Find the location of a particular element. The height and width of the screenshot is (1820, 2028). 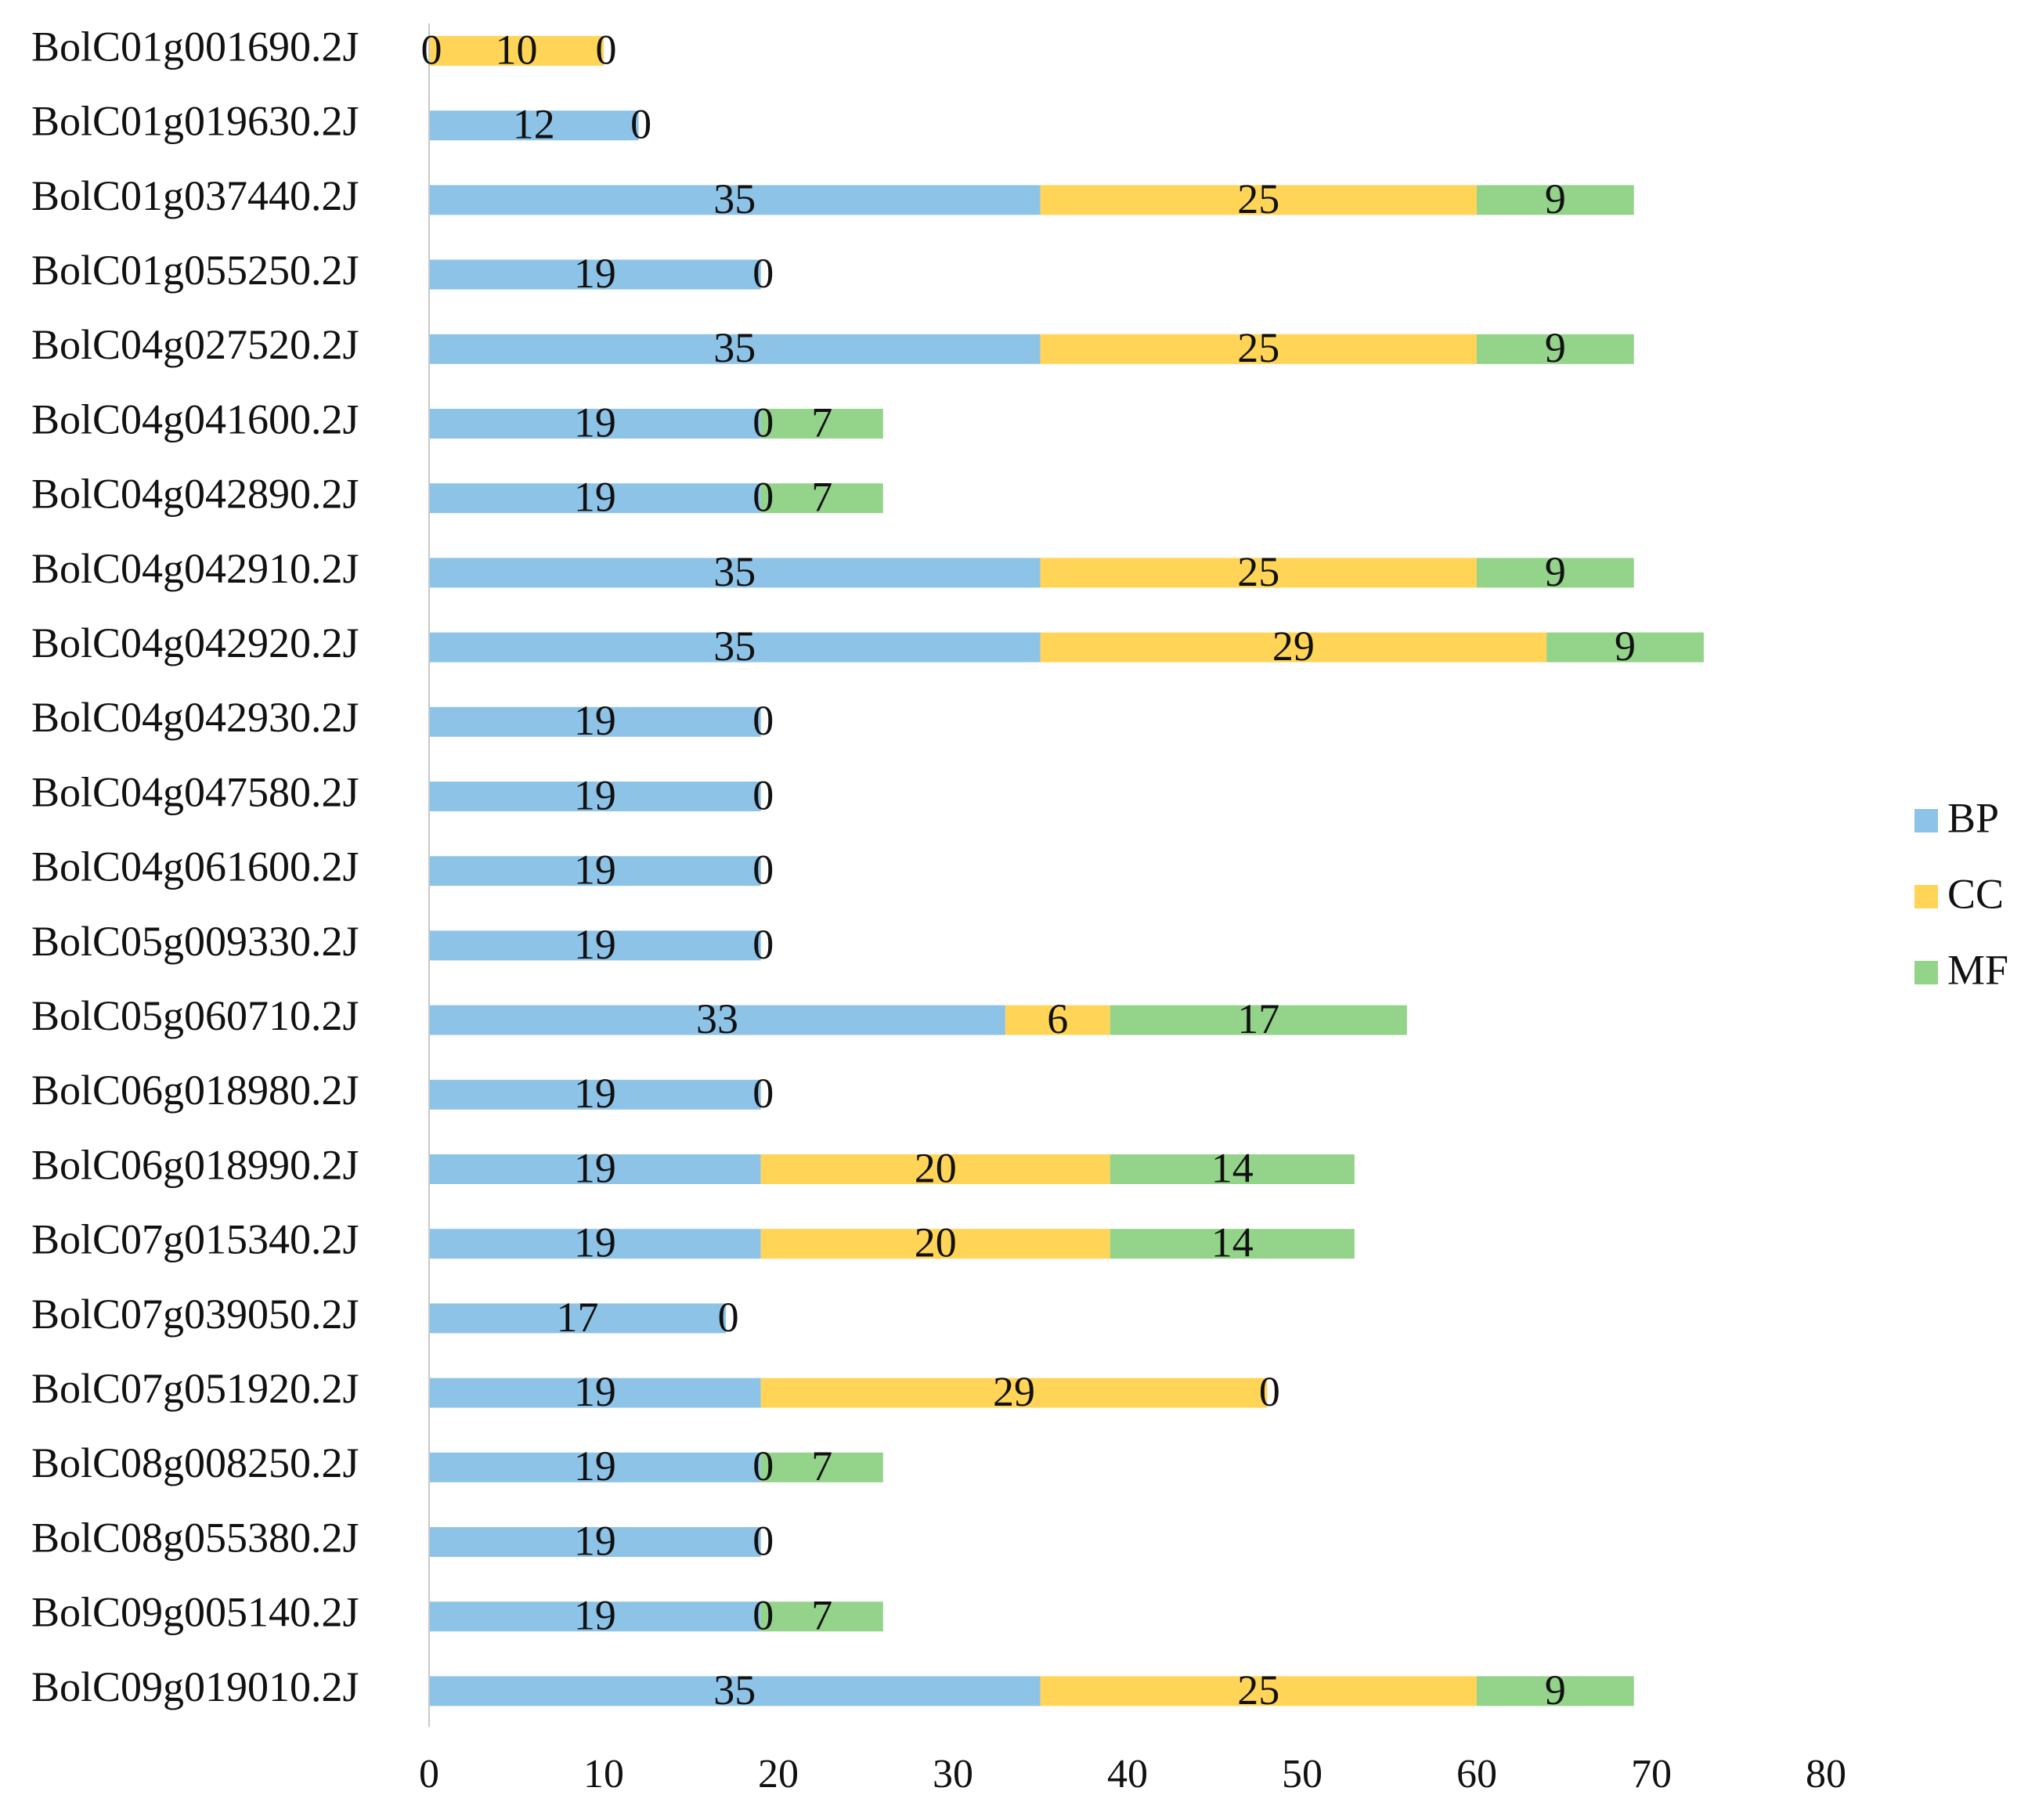

x-tick-label: 60 is located at coordinates (1476, 1774).